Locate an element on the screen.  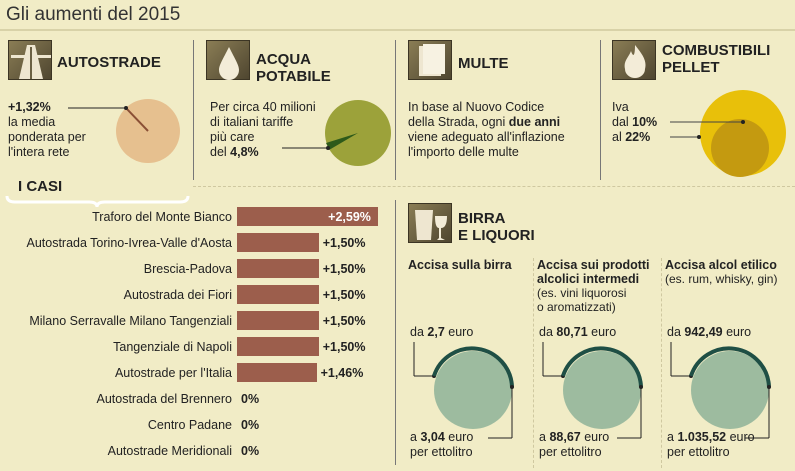
acqua-heading: ACQUA POTABILE is located at coordinates (293, 68).